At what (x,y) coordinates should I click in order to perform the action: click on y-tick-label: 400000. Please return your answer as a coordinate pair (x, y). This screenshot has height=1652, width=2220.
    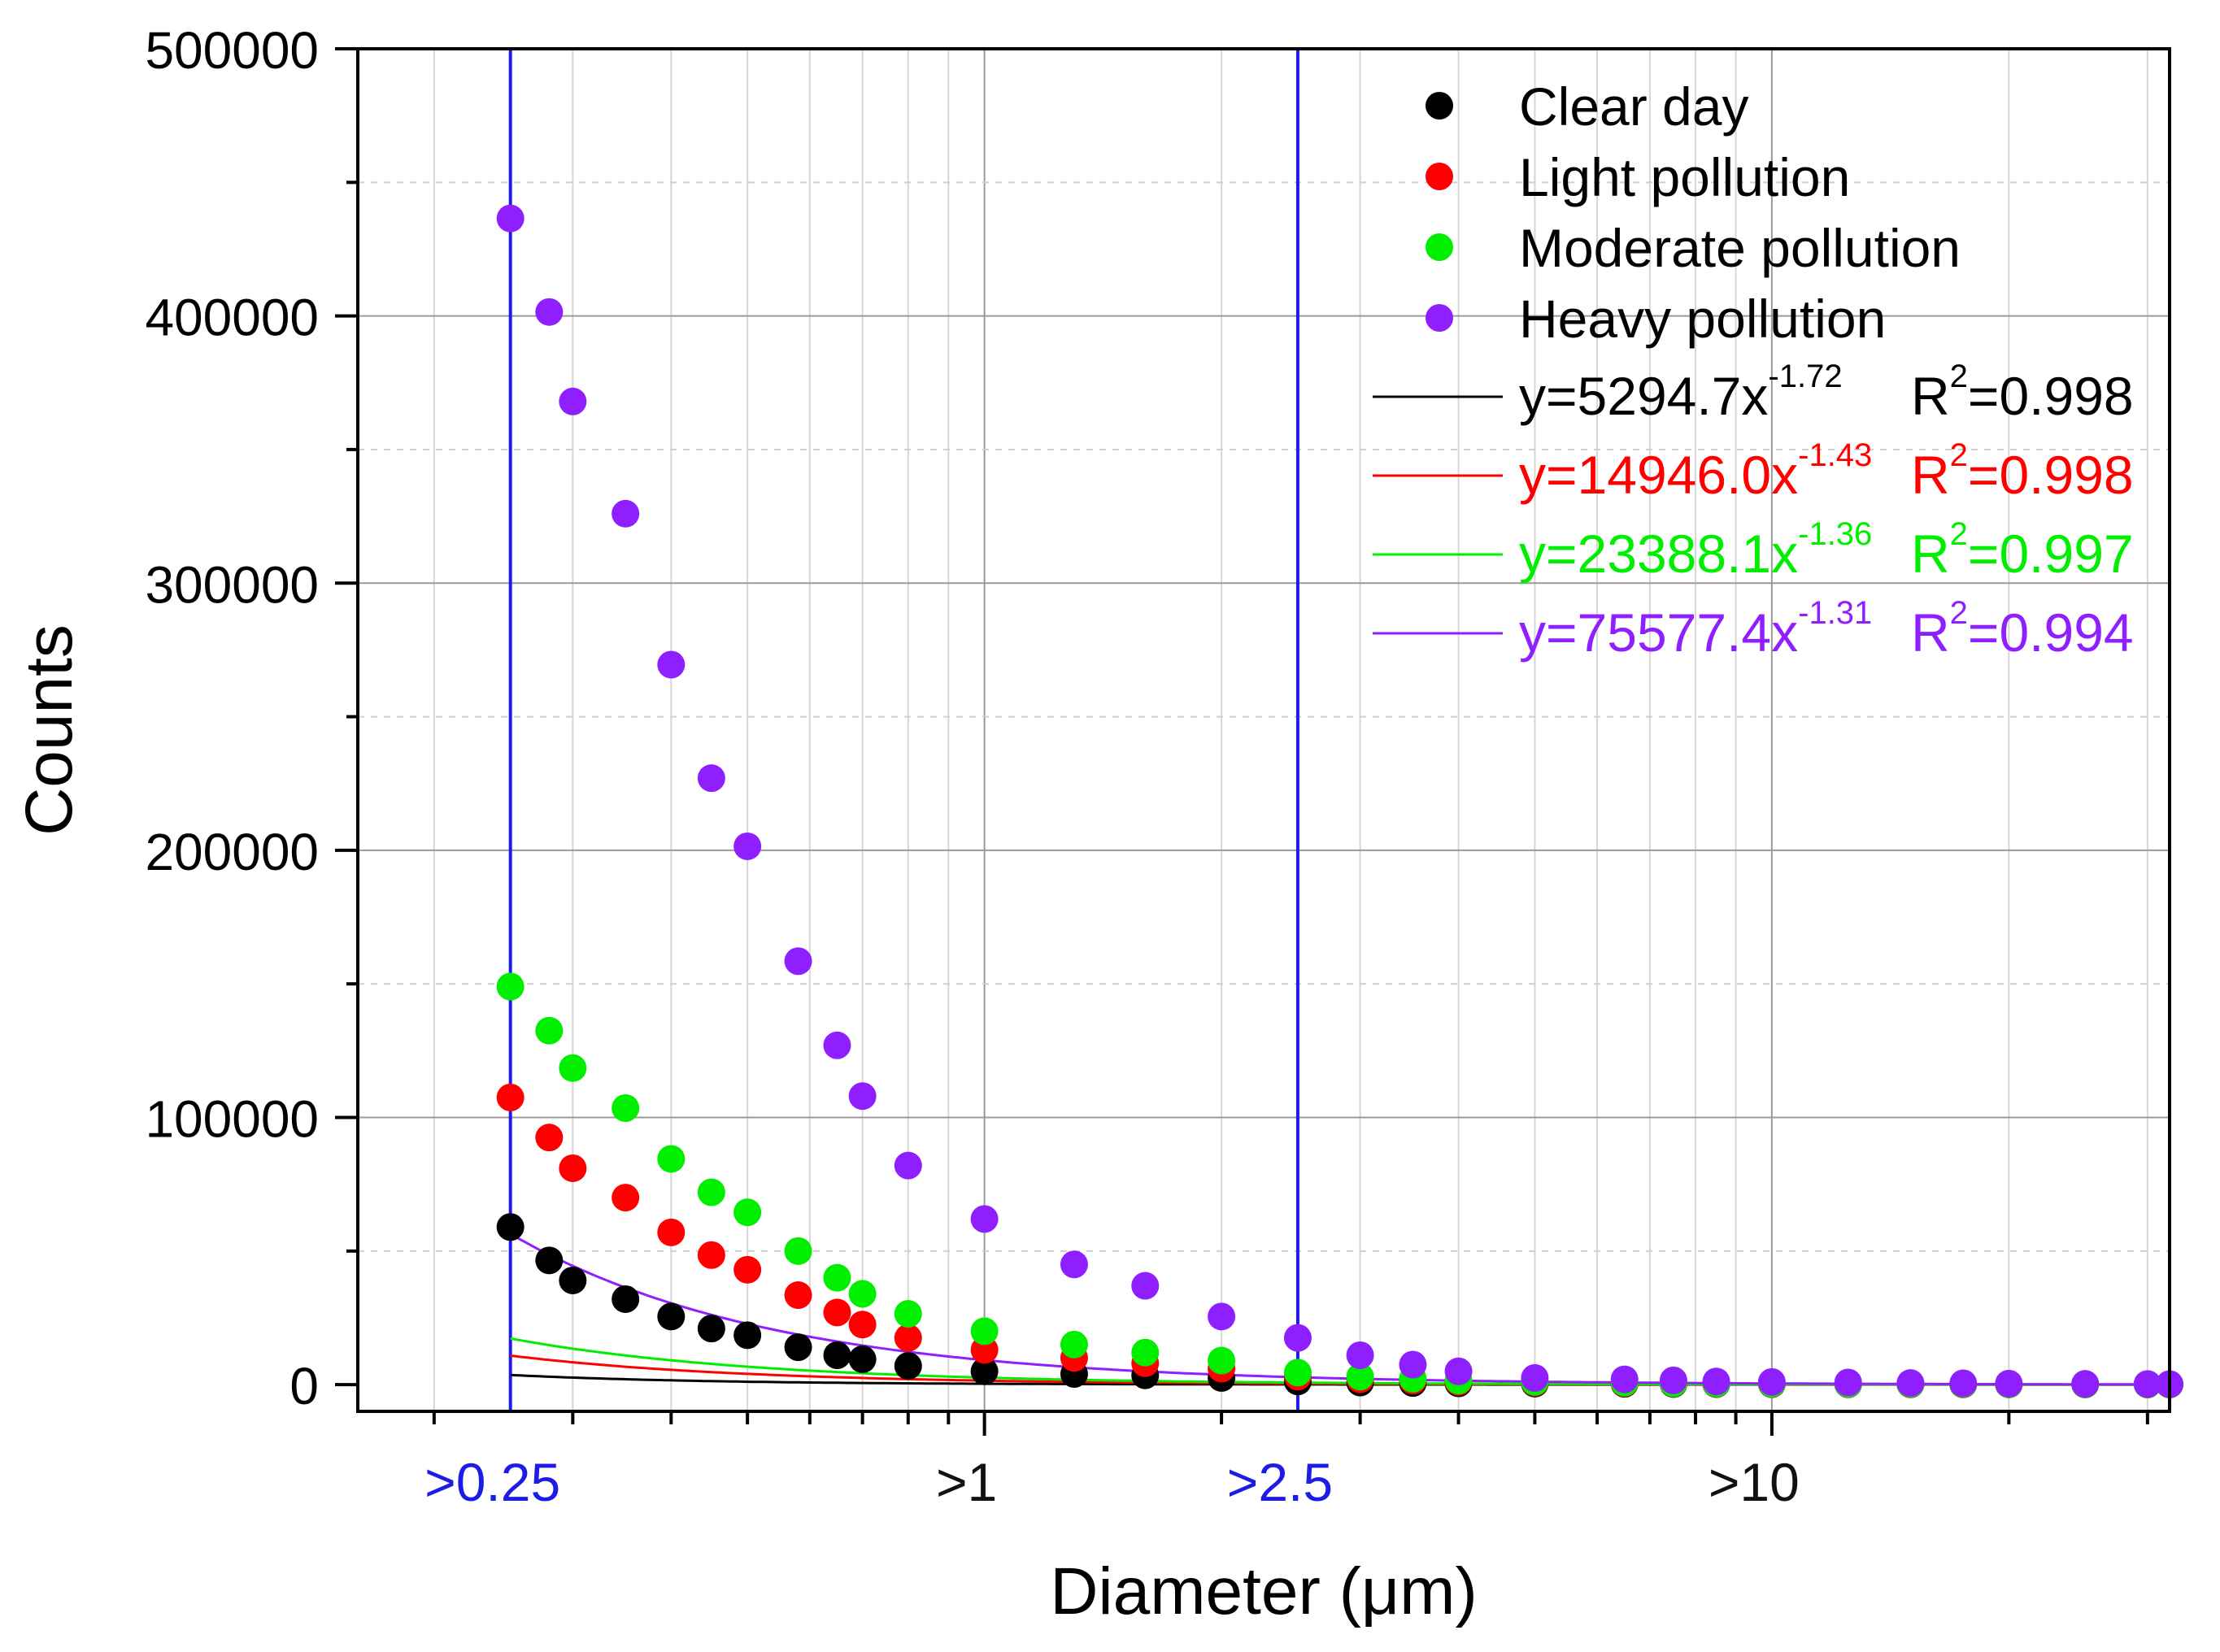
    Looking at the image, I should click on (232, 318).